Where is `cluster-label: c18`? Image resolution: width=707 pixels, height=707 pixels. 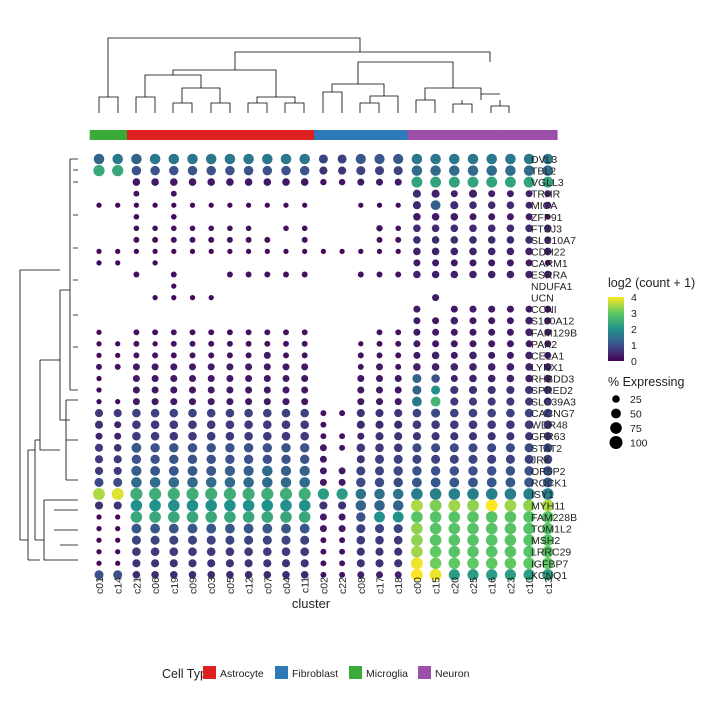
cluster-label: c18 is located at coordinates (399, 585).